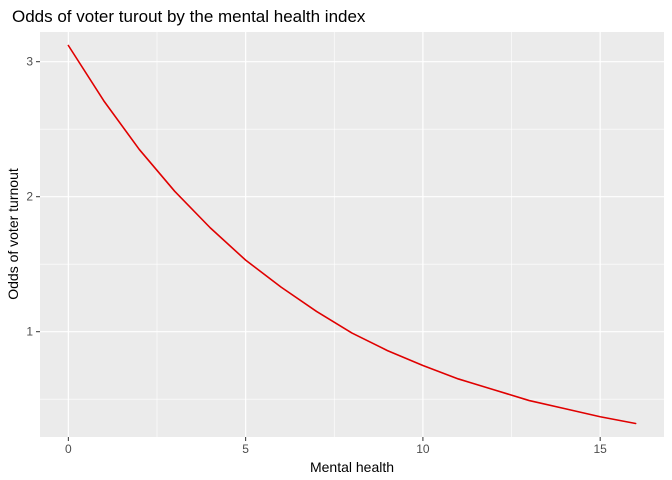 This screenshot has height=480, width=672. Describe the element at coordinates (29, 62) in the screenshot. I see `y-tick-label: 3` at that location.